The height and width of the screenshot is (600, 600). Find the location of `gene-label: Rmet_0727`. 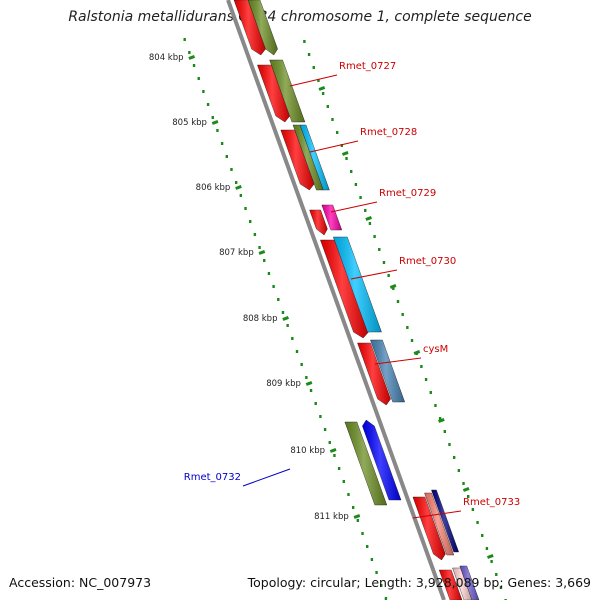

gene-label: Rmet_0727 is located at coordinates (367, 66).